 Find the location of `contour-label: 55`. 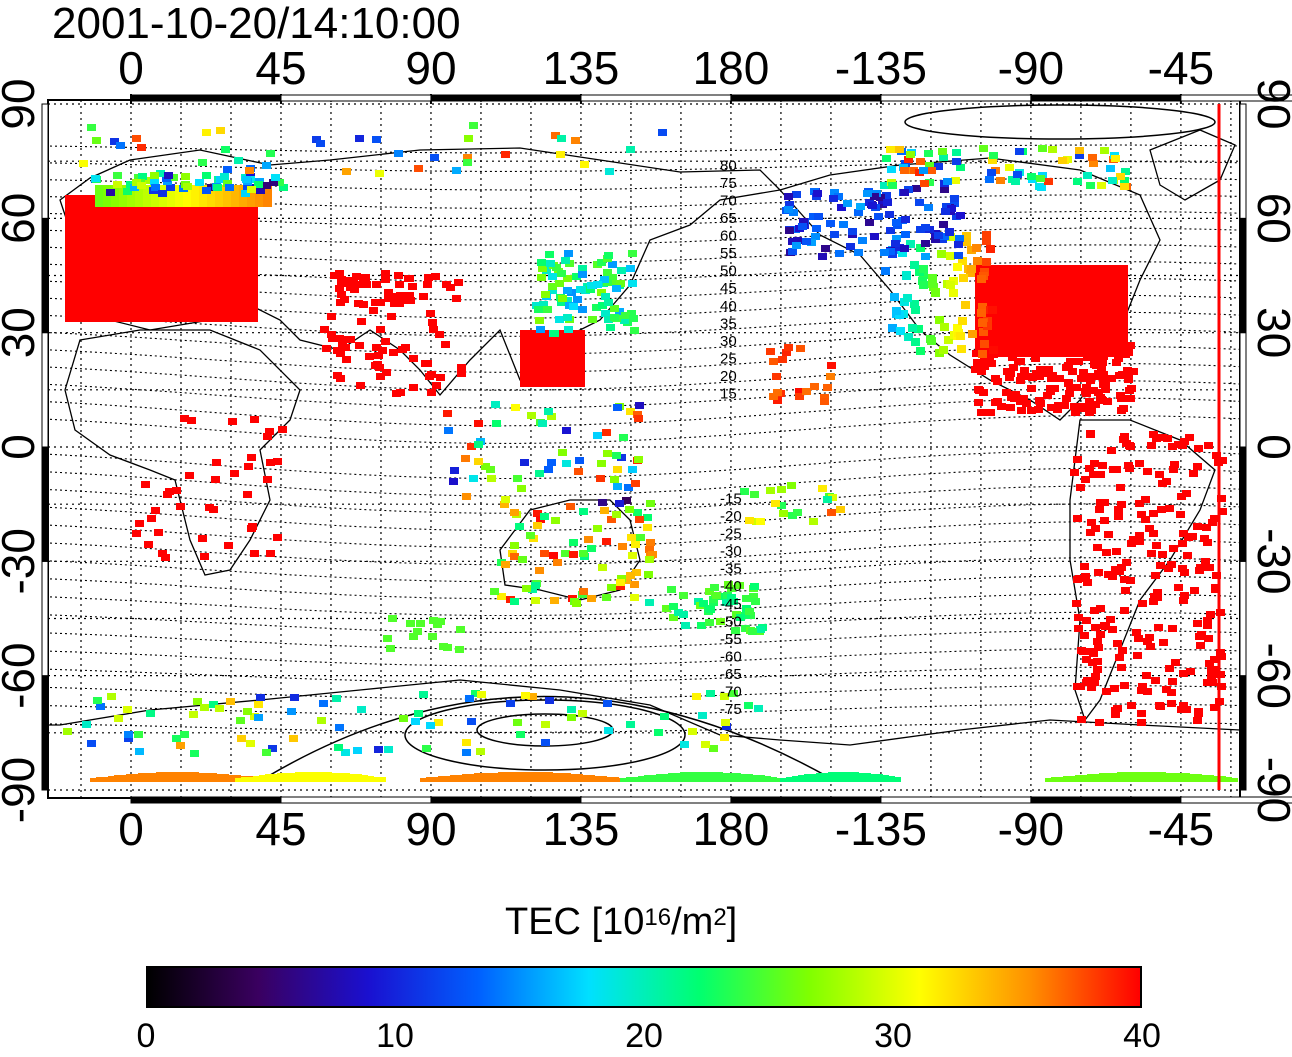

contour-label: 55 is located at coordinates (728, 253).